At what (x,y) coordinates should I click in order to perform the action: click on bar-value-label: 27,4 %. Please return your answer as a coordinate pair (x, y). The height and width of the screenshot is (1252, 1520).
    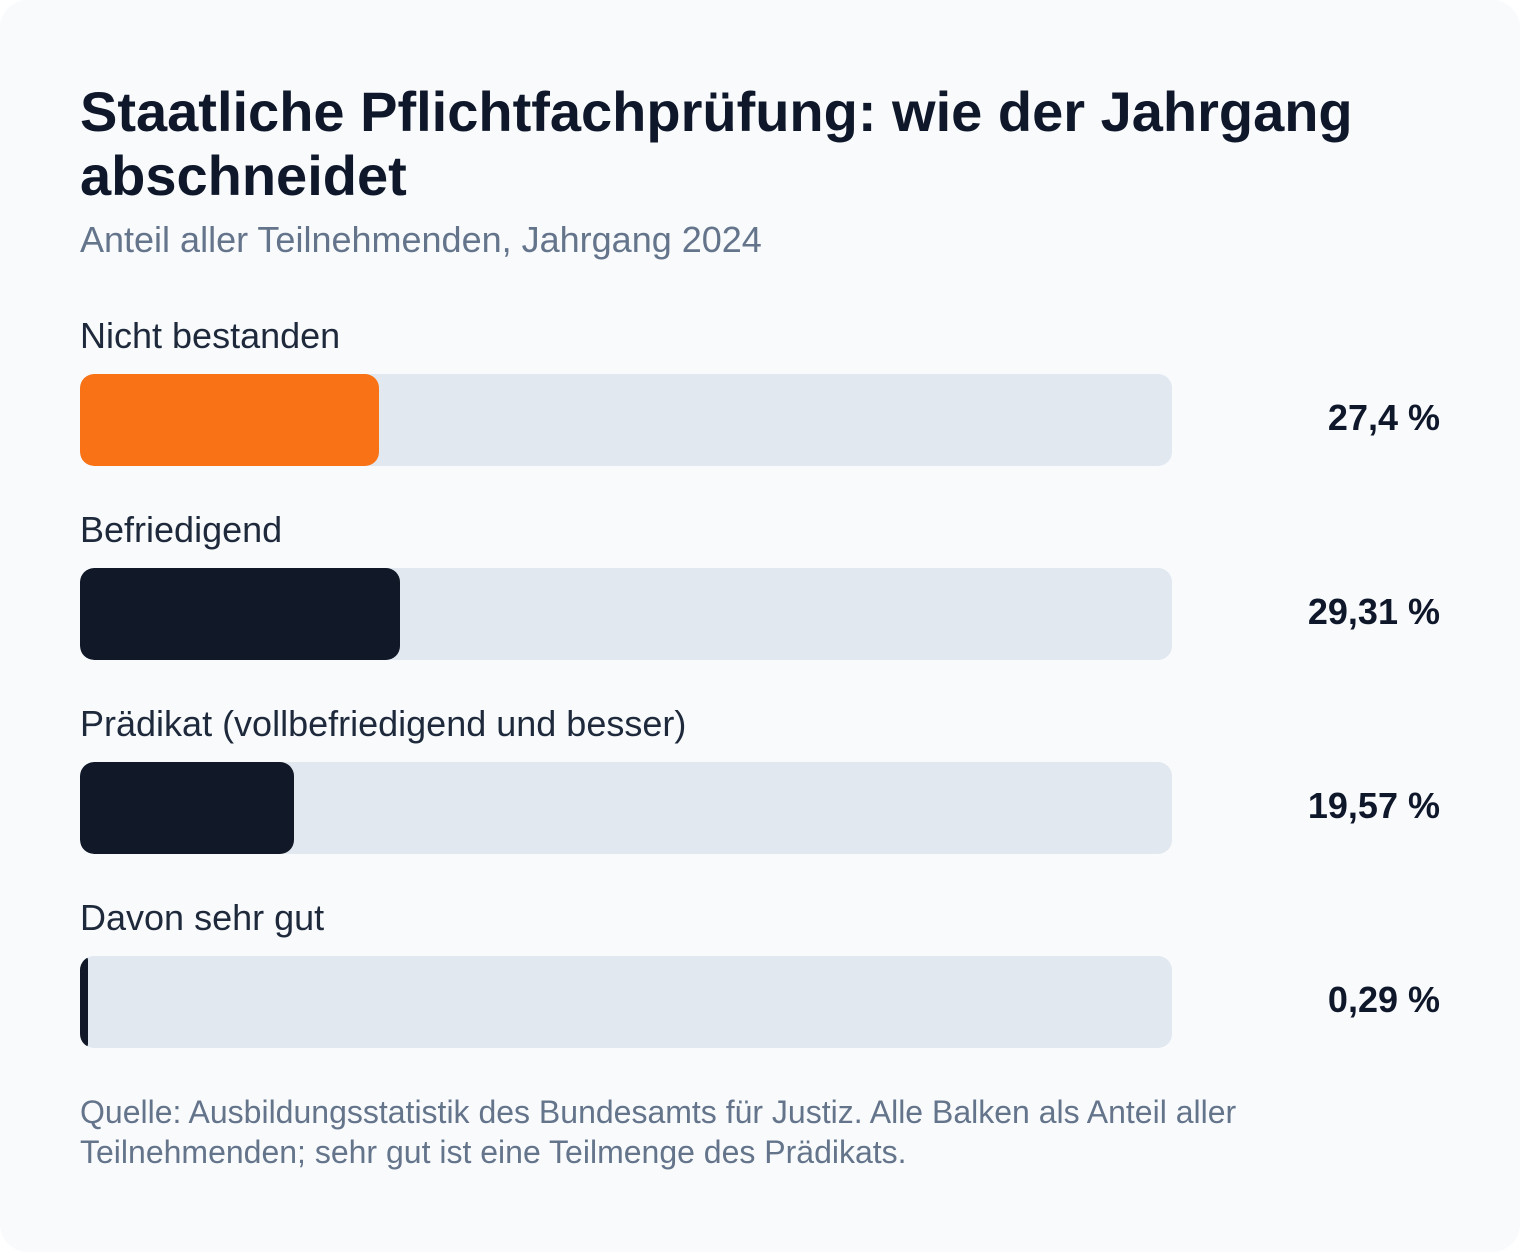
    Looking at the image, I should click on (1383, 417).